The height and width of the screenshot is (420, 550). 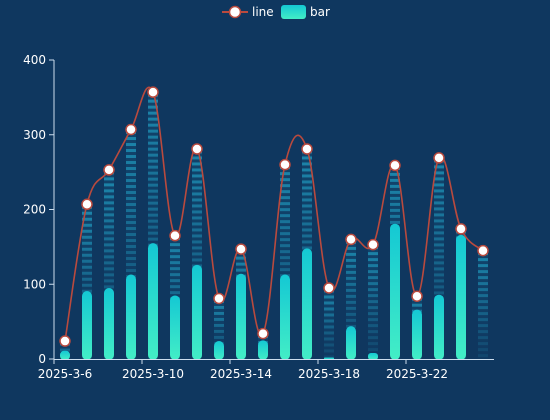 I want to click on bar-ghost, so click(x=373, y=301).